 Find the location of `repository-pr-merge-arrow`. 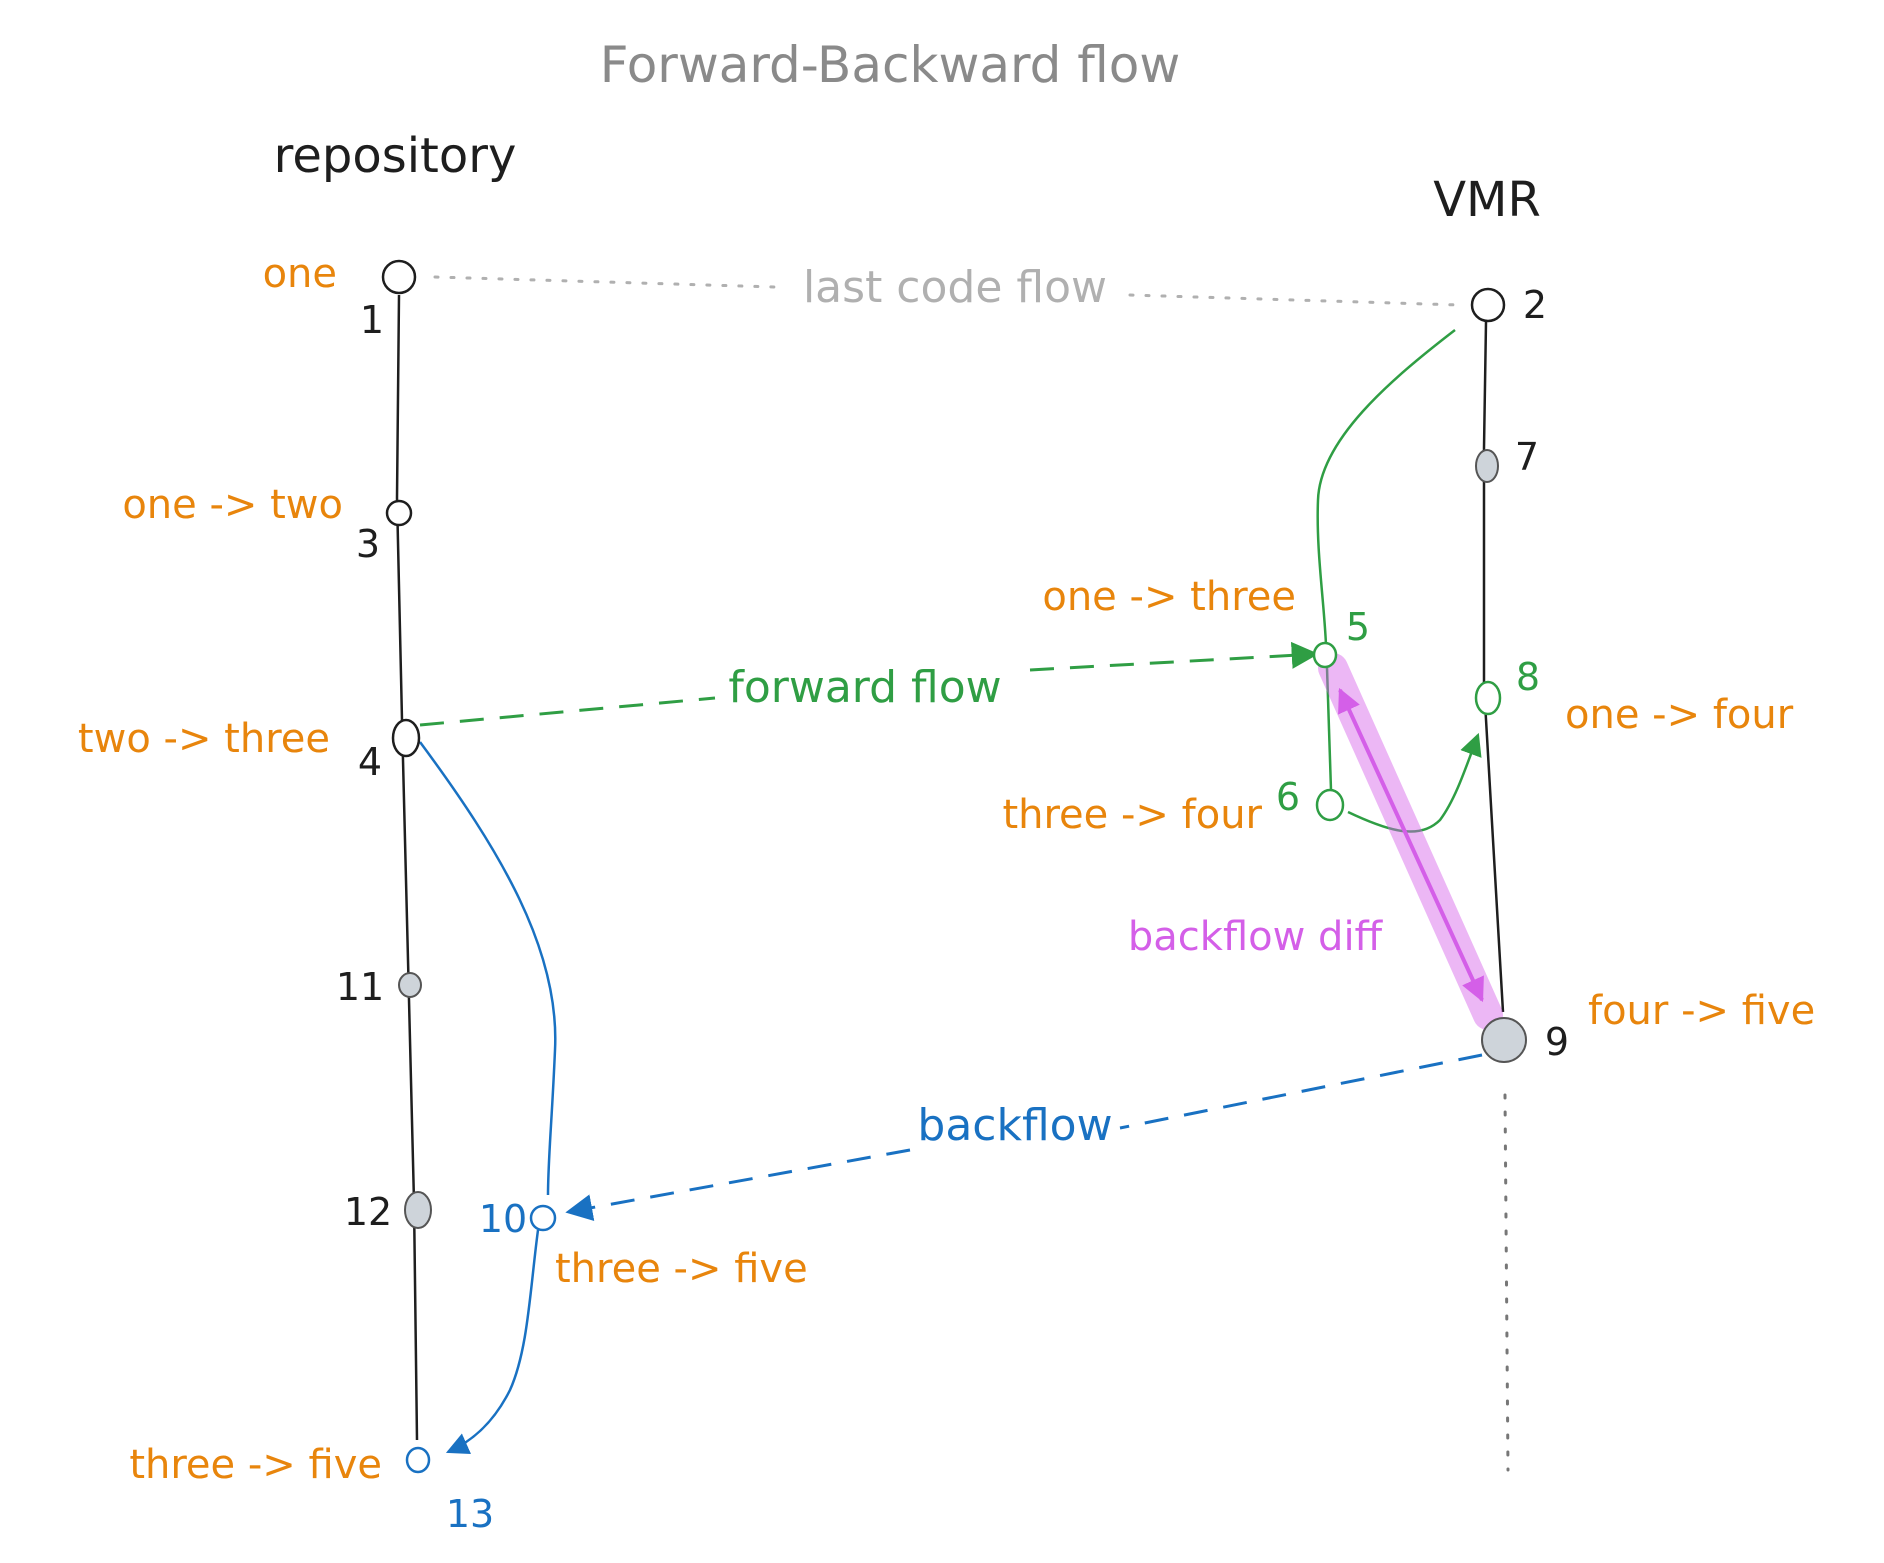

repository-pr-merge-arrow is located at coordinates (492, 1342).